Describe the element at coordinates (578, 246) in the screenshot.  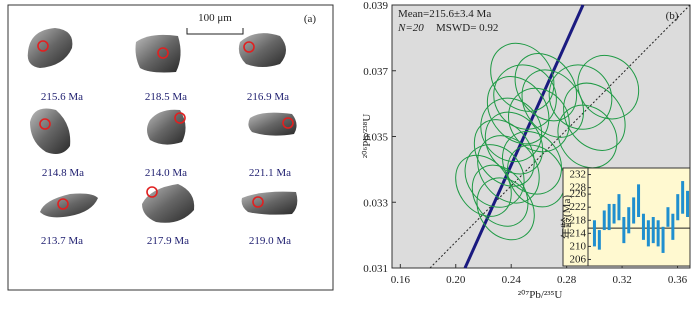
I see `y-tick-label: 210` at that location.